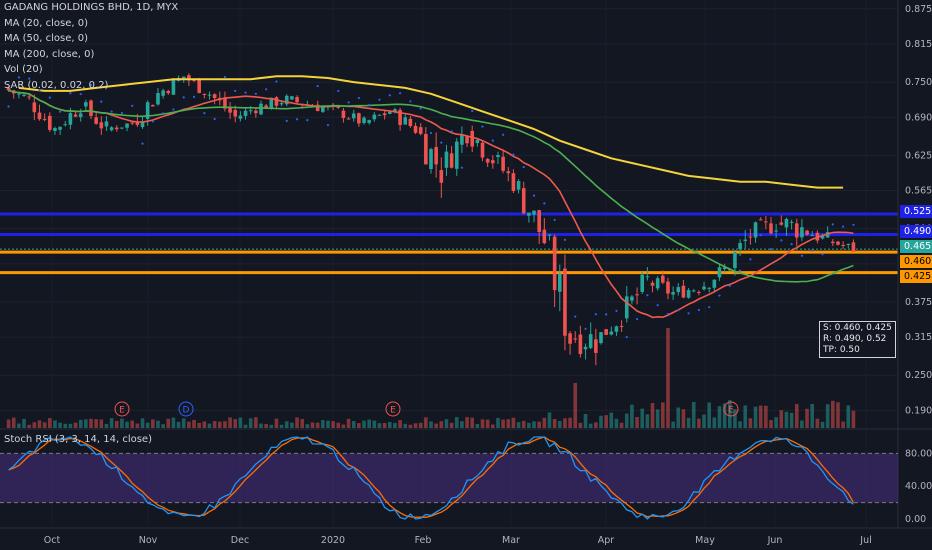  I want to click on stoch-band, so click(449, 478).